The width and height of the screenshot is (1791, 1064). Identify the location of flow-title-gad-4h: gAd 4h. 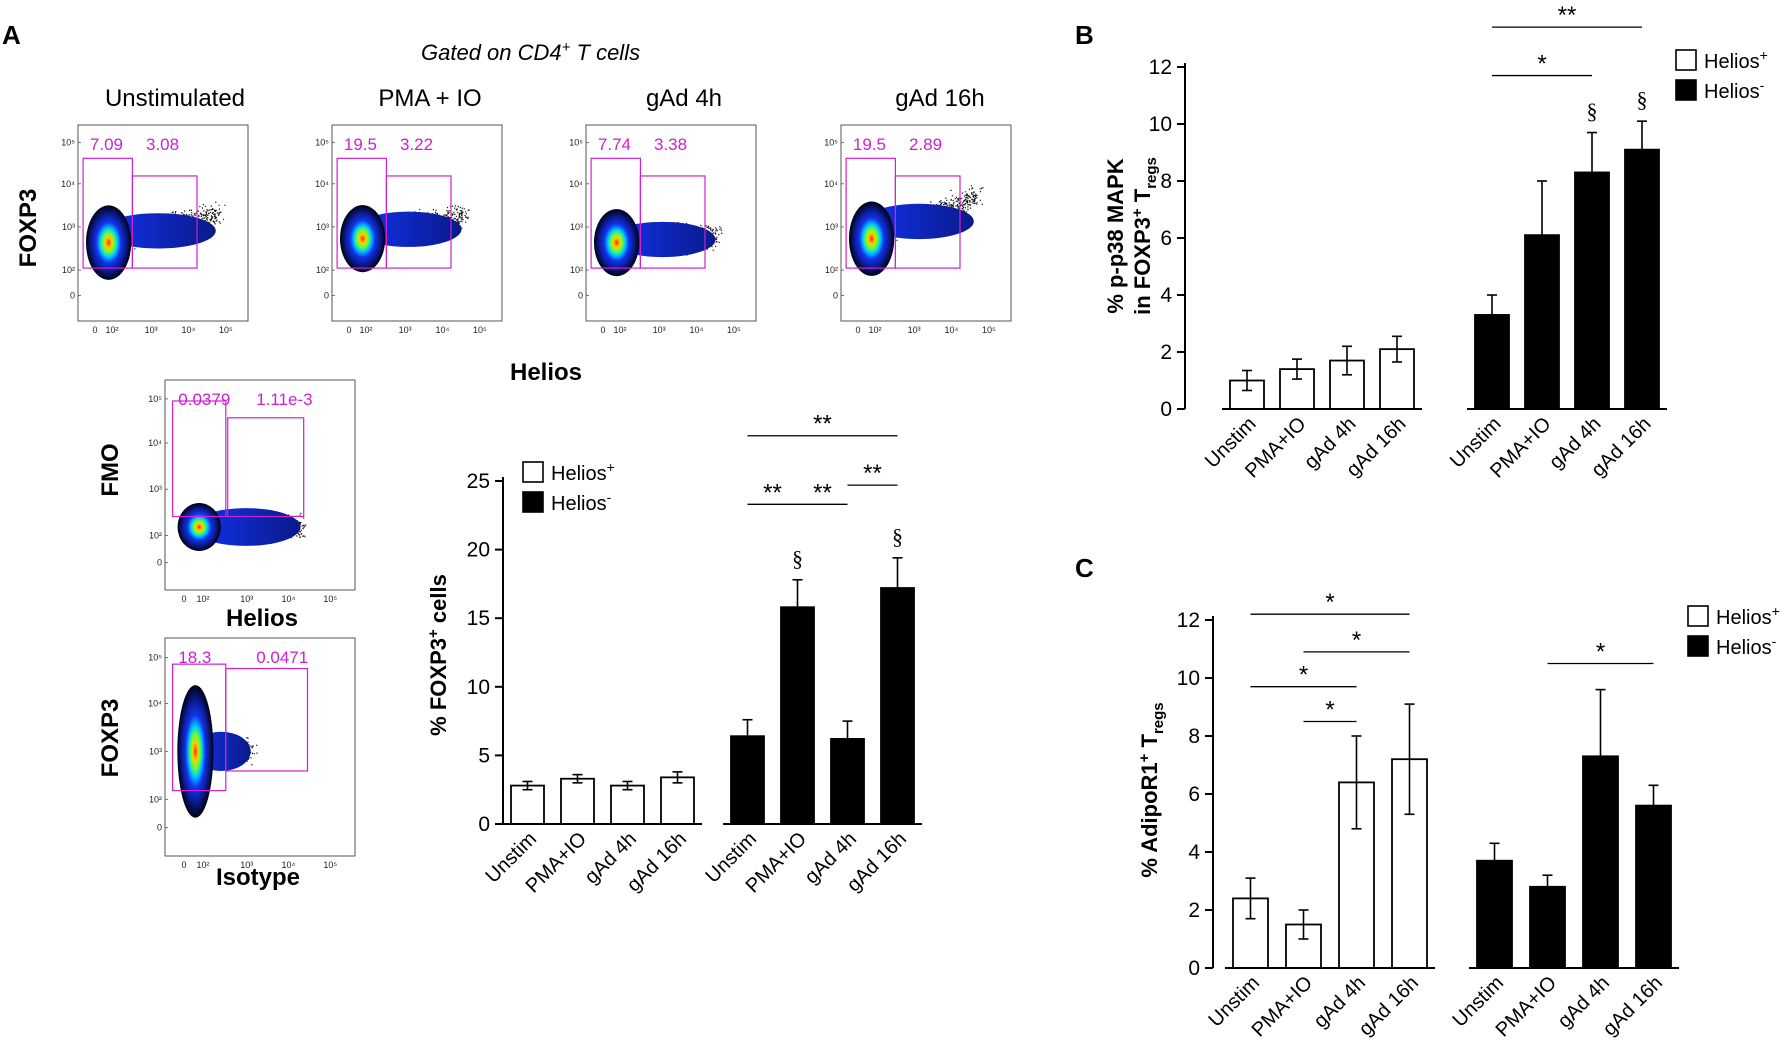
(684, 98).